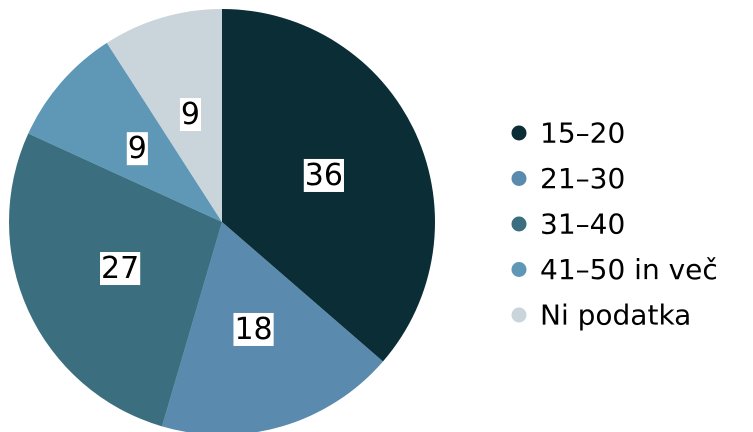 This screenshot has height=432, width=753. Describe the element at coordinates (629, 269) in the screenshot. I see `legend-label: 41–50 in več` at that location.